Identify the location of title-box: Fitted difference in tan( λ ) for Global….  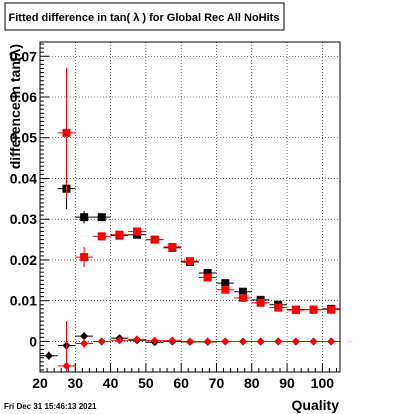
(144, 16).